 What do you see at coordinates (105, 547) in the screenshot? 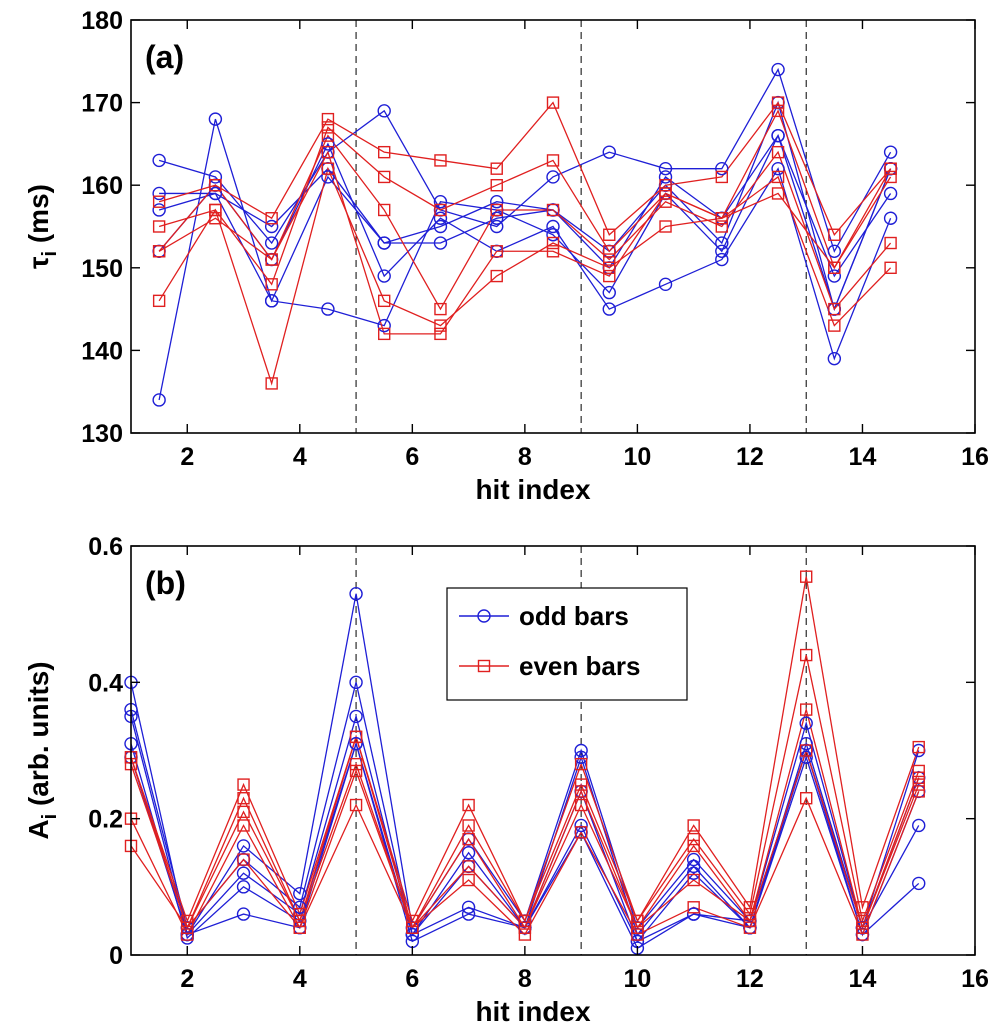
I see `y-tick-label: 0.6` at bounding box center [105, 547].